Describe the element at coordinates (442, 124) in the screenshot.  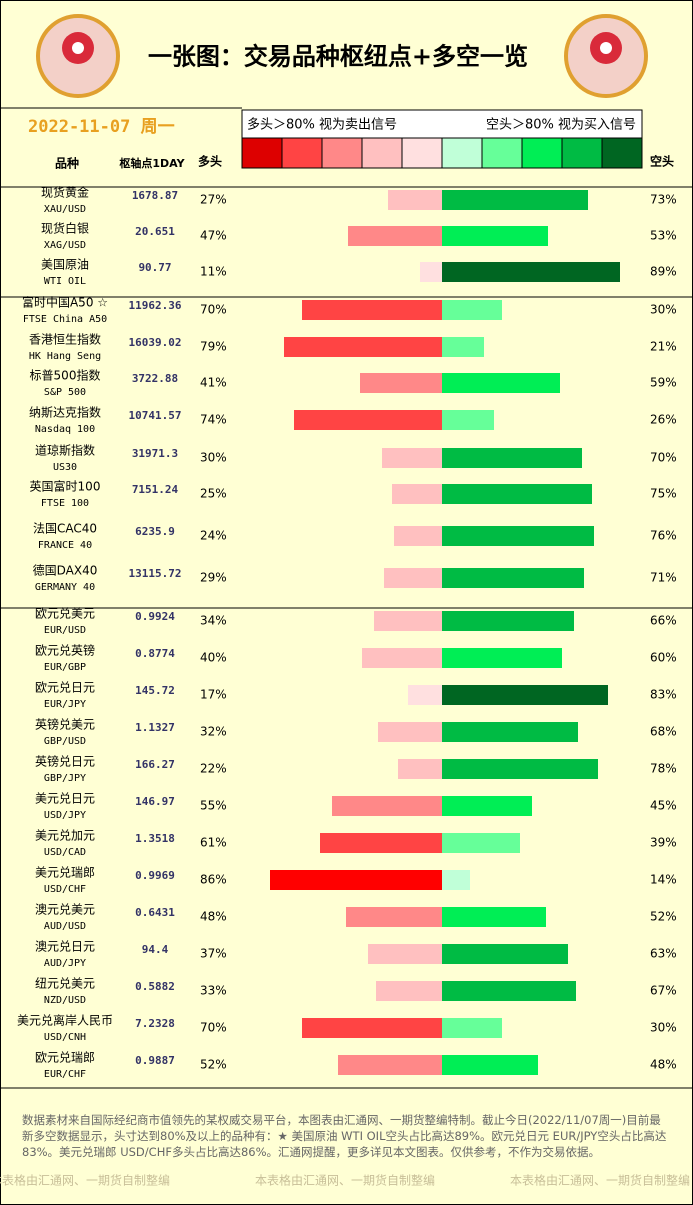
I see `legend-box` at that location.